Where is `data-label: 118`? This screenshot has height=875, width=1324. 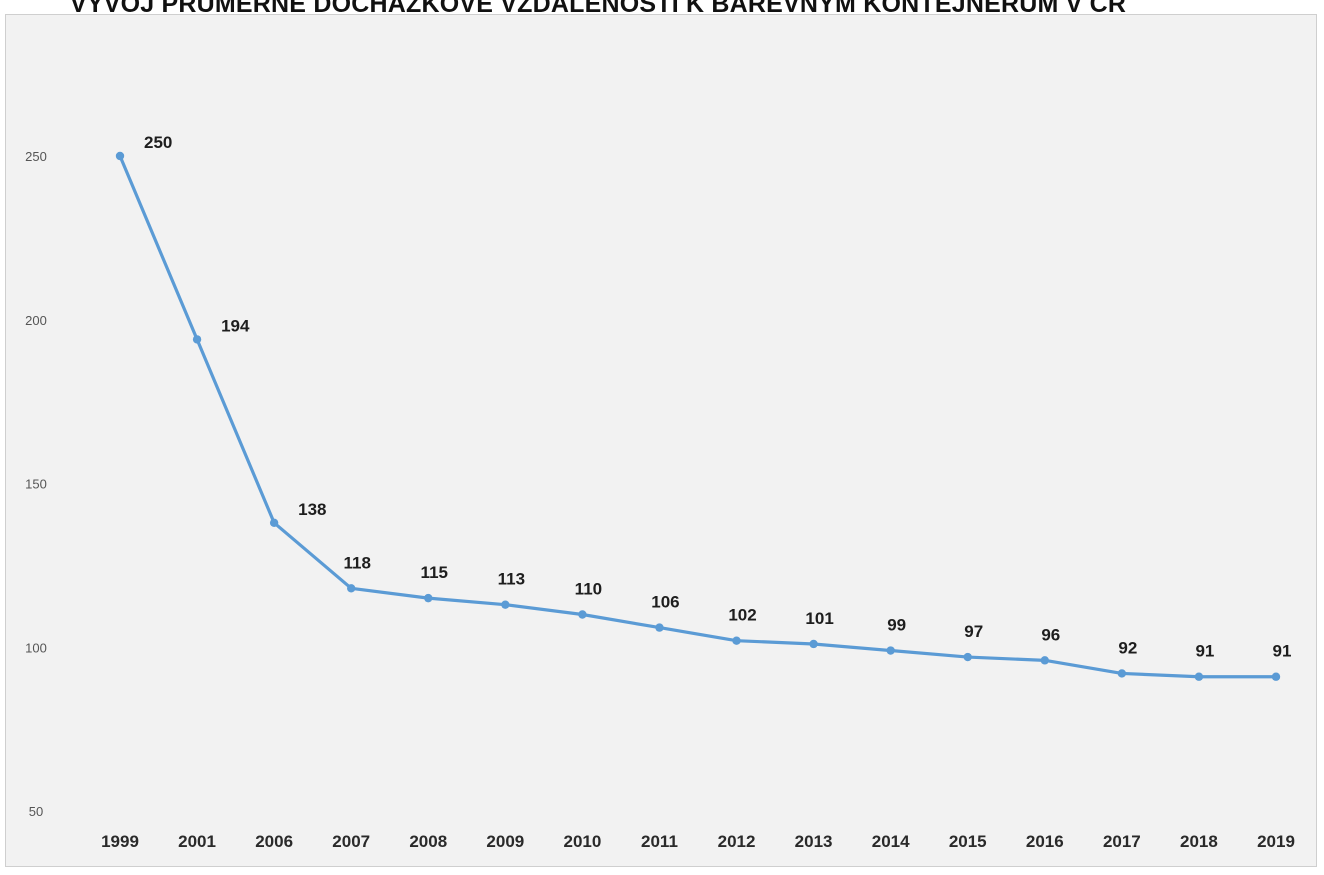
data-label: 118 is located at coordinates (356, 562).